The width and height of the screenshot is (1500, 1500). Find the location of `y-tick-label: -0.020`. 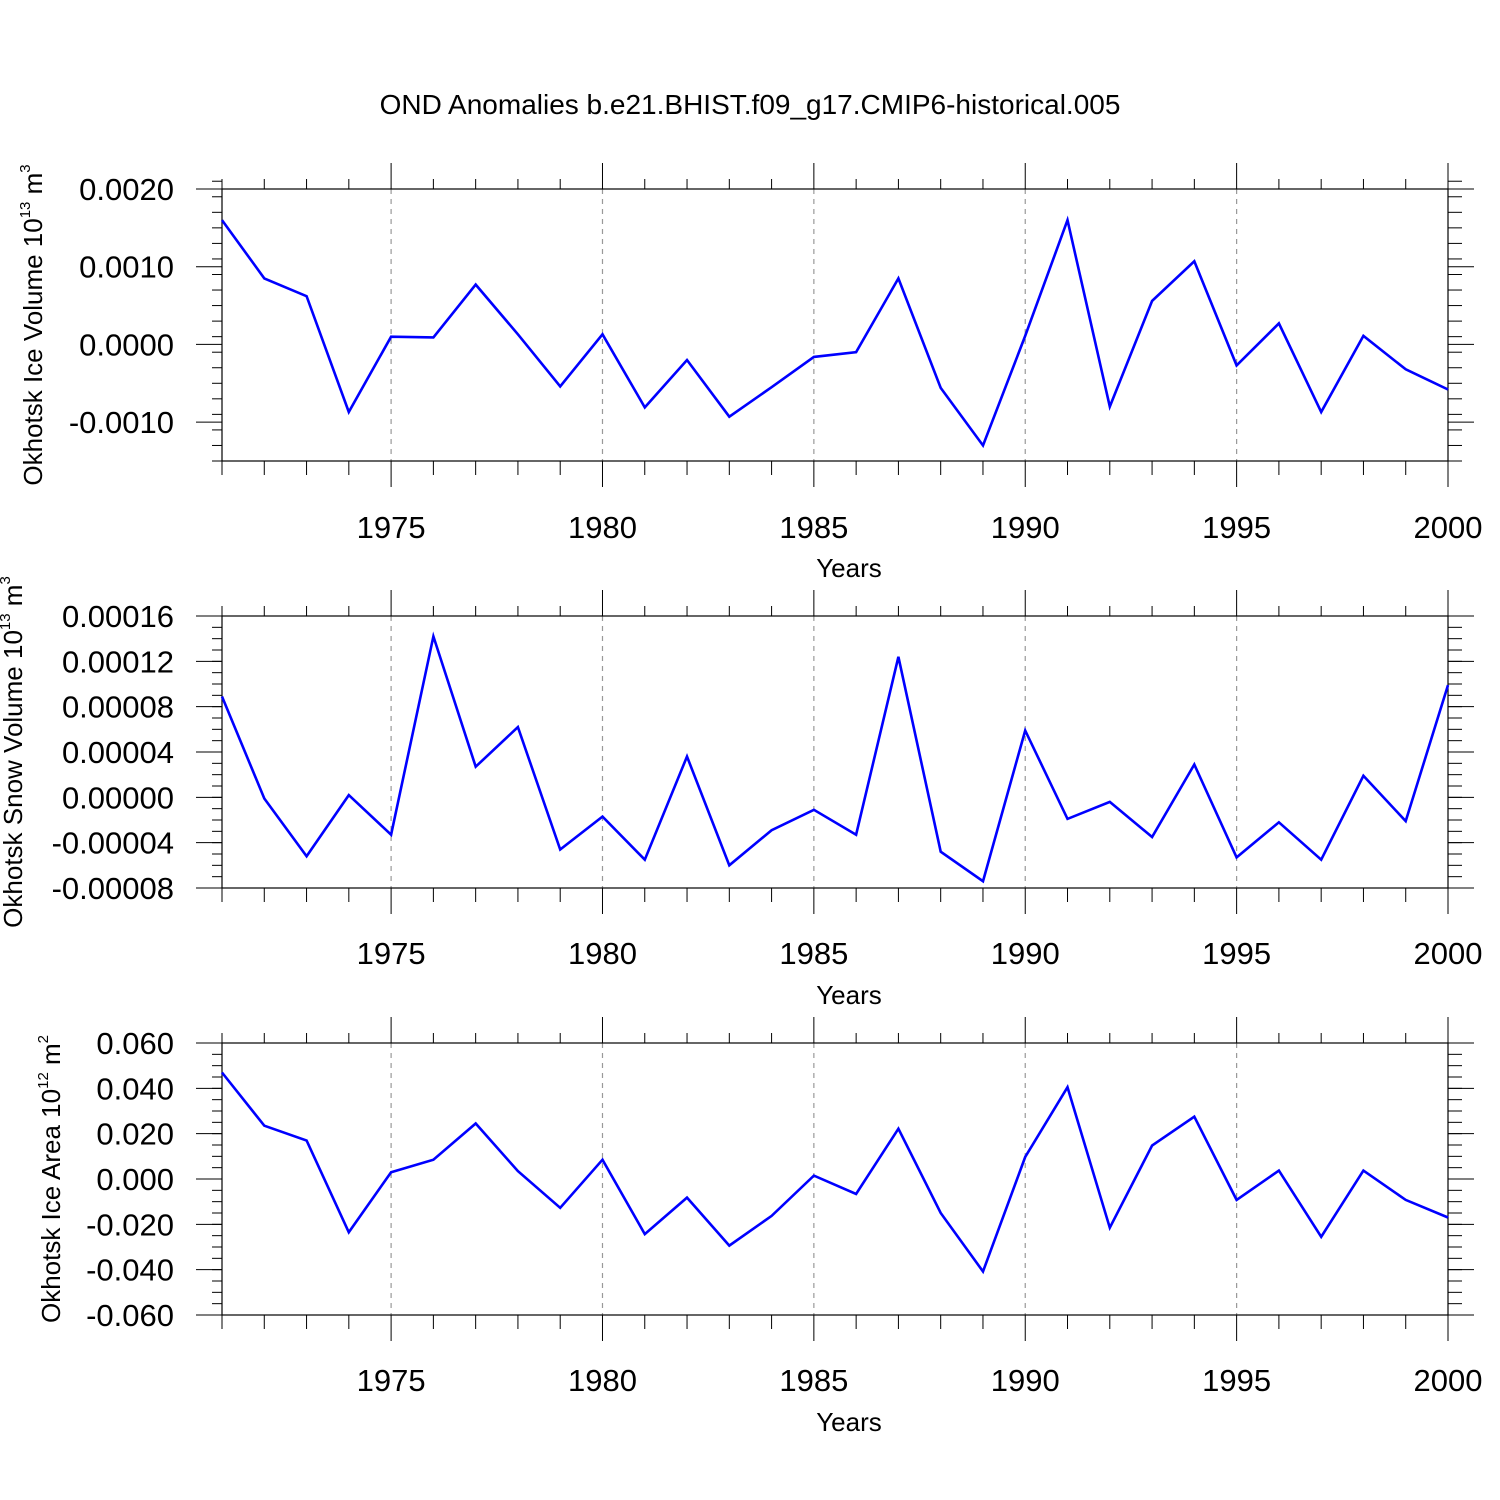

y-tick-label: -0.020 is located at coordinates (130, 1224).